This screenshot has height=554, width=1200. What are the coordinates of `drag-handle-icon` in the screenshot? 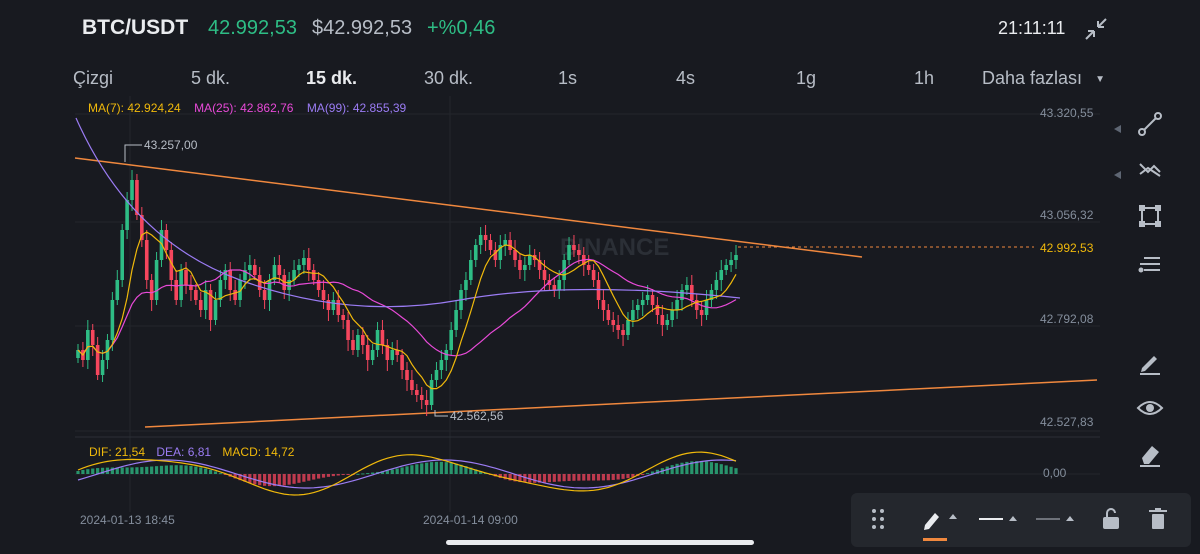 It's located at (879, 519).